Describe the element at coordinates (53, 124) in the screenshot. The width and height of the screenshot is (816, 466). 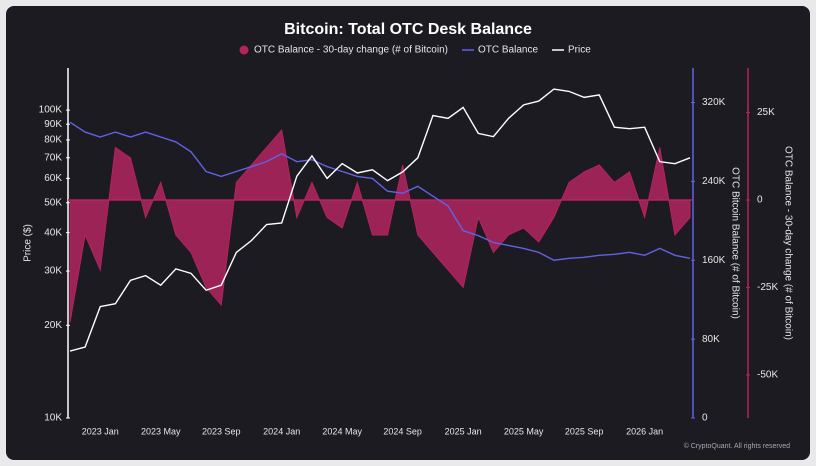
I see `y-tick-label: 90K` at that location.